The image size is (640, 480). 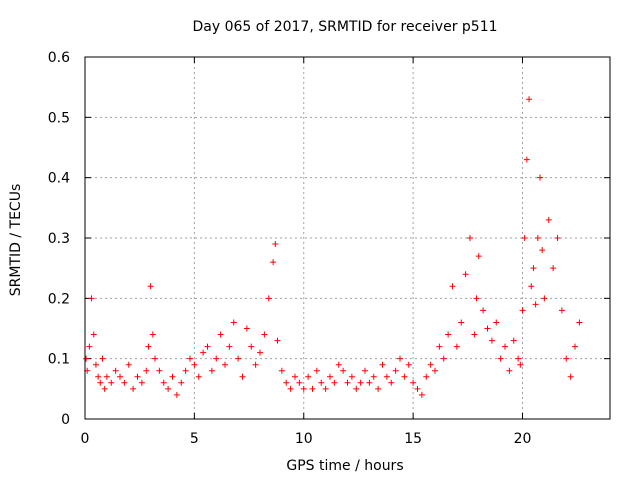 I want to click on x-tick-label: 20, so click(x=523, y=439).